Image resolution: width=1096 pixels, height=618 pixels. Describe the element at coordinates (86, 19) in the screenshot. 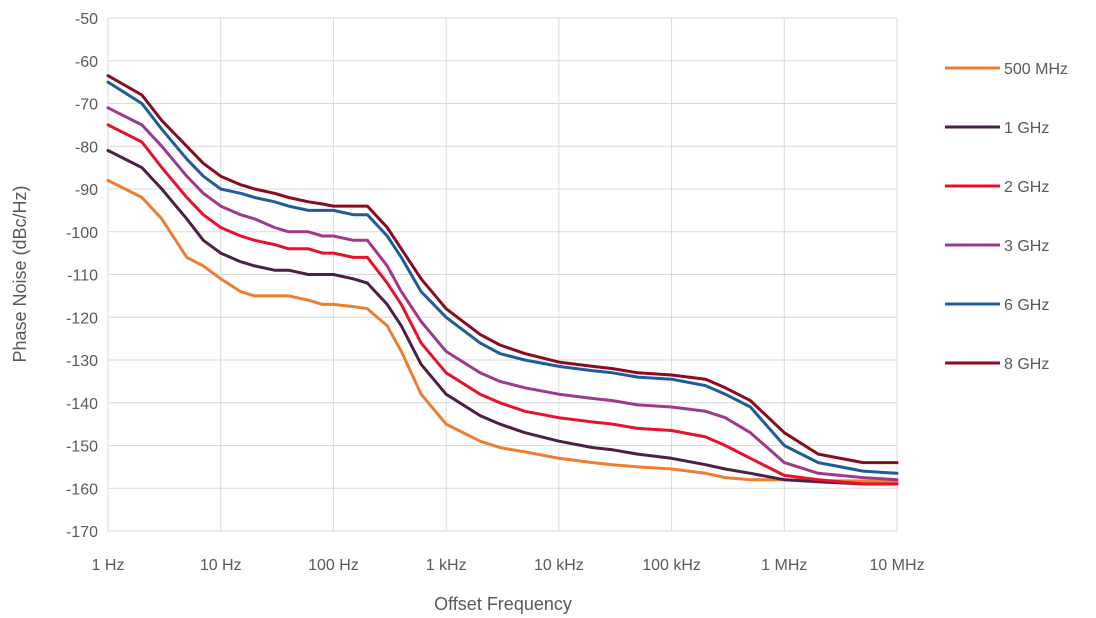

I see `y-tick-label: -50` at that location.